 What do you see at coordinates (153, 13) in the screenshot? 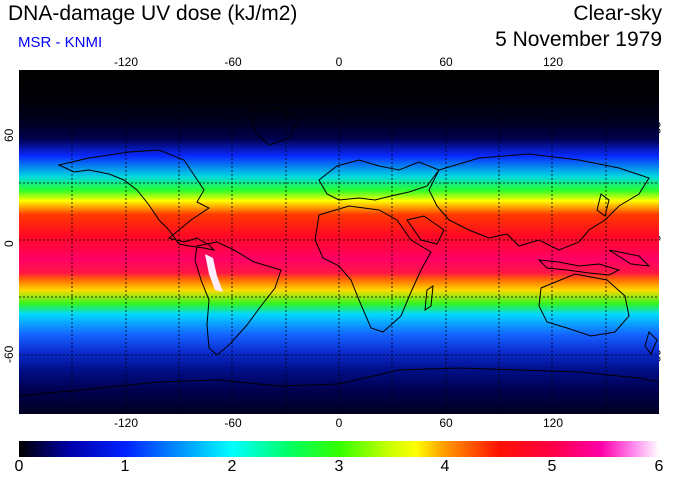
I see `chart-title: DNA-damage UV dose (kJ/m2)` at bounding box center [153, 13].